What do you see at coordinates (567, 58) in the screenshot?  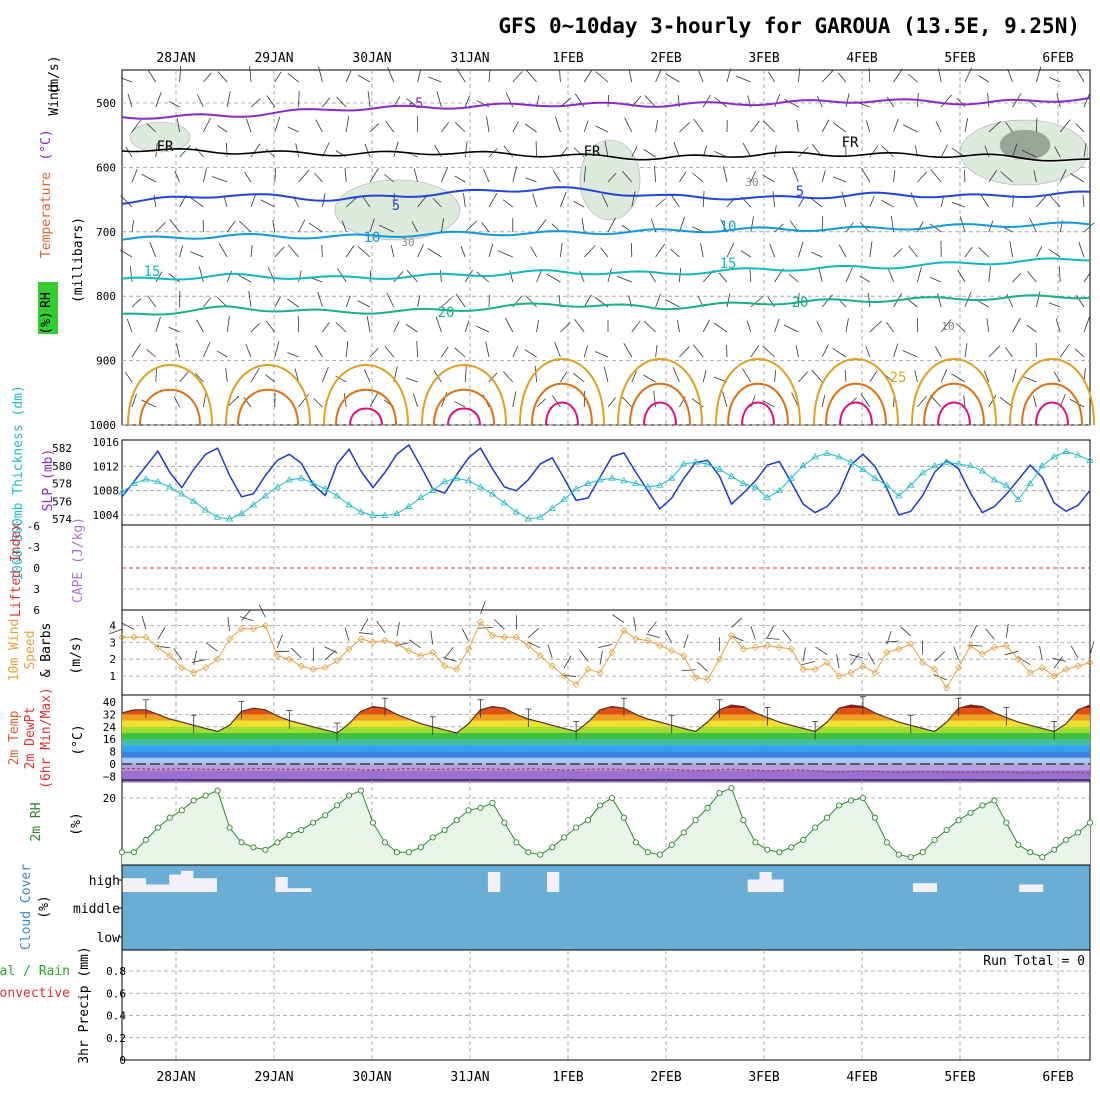 I see `date-label-top: 1FEB` at bounding box center [567, 58].